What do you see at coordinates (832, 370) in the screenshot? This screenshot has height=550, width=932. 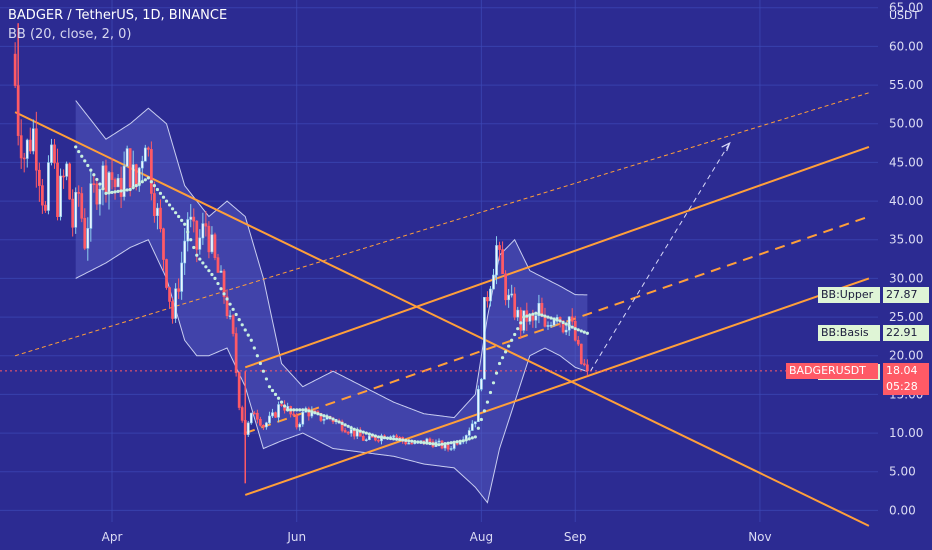 I see `symbol-tag: BADGERUSDT` at bounding box center [832, 370].